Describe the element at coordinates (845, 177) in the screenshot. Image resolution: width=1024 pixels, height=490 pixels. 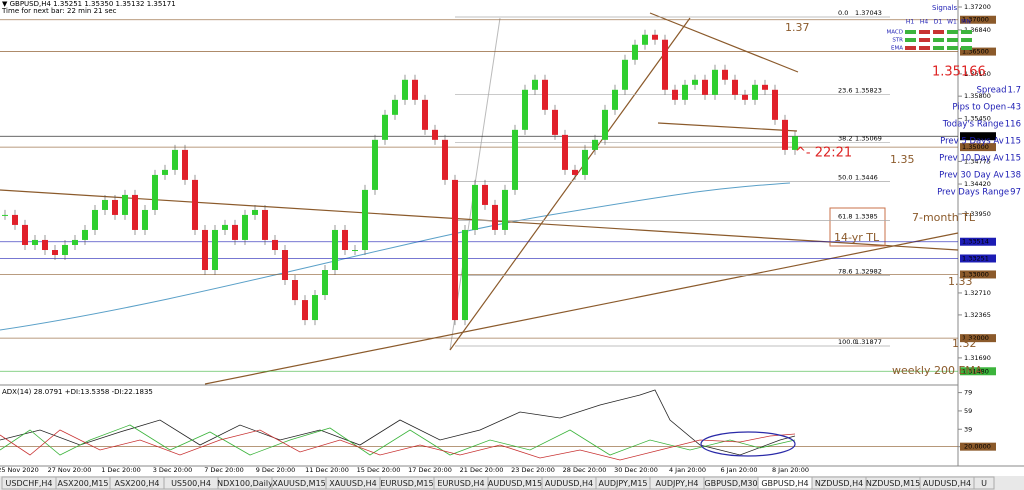
I see `fib-level: 50.0` at that location.